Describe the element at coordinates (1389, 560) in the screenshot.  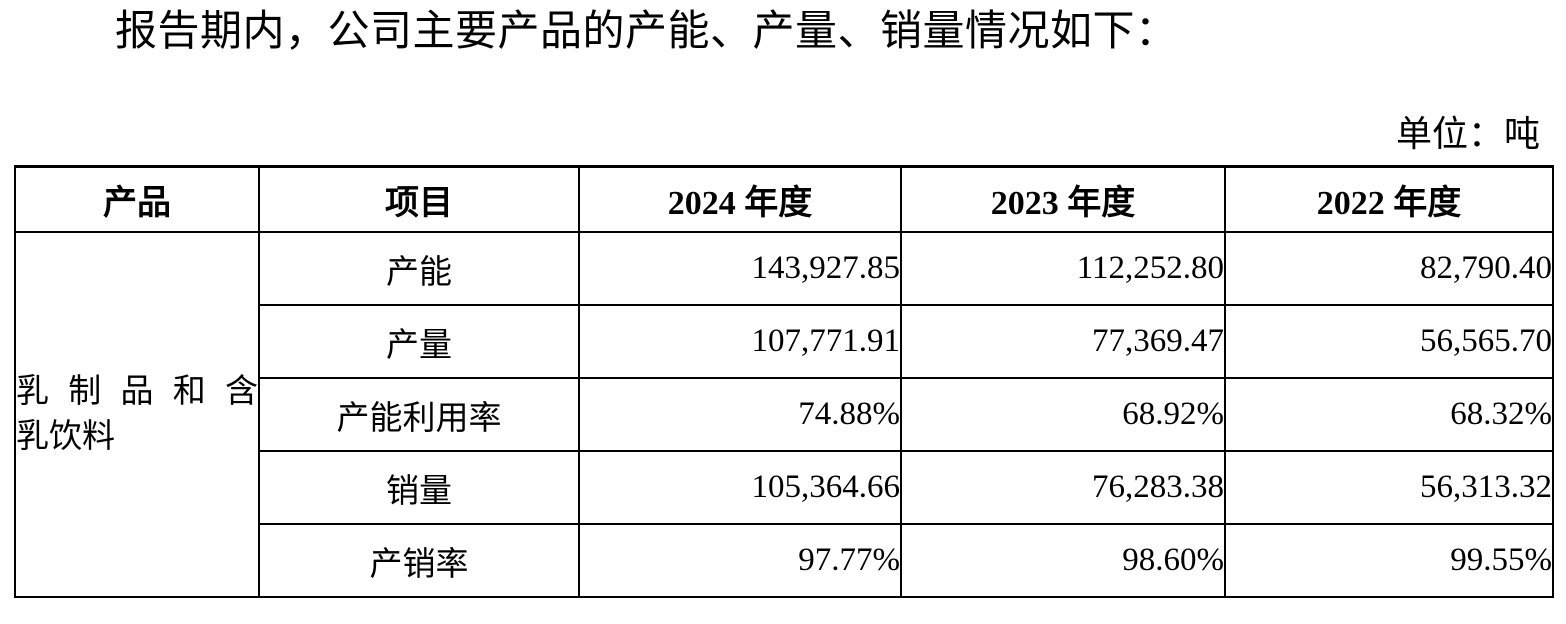
I see `cell-2022: 99.55%` at that location.